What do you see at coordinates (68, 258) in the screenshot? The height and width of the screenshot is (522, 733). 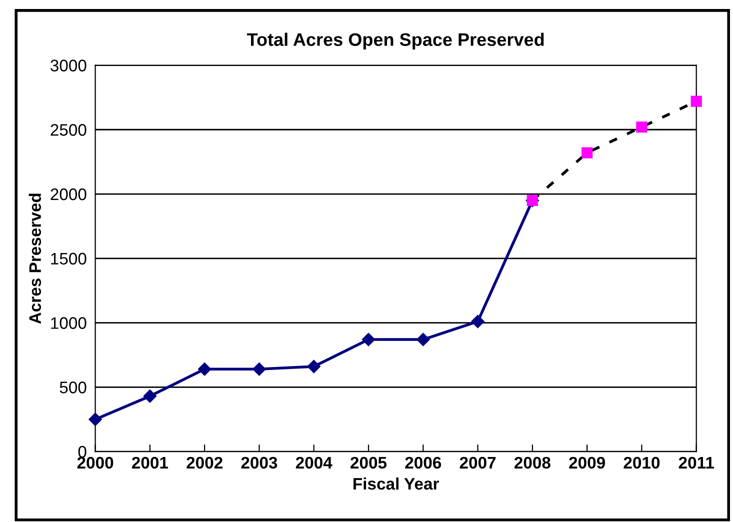 I see `y-tick-label: 1500` at bounding box center [68, 258].